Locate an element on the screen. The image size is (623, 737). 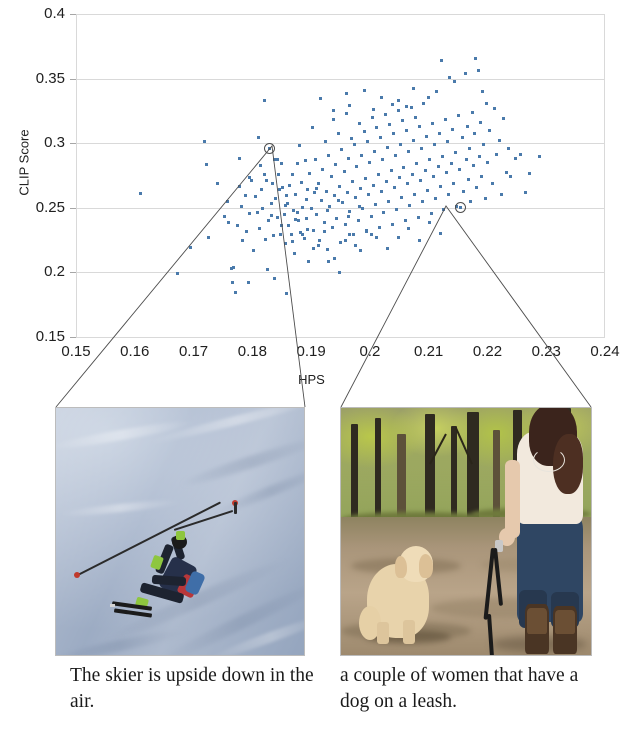
dog-tail is located at coordinates (370, 623).